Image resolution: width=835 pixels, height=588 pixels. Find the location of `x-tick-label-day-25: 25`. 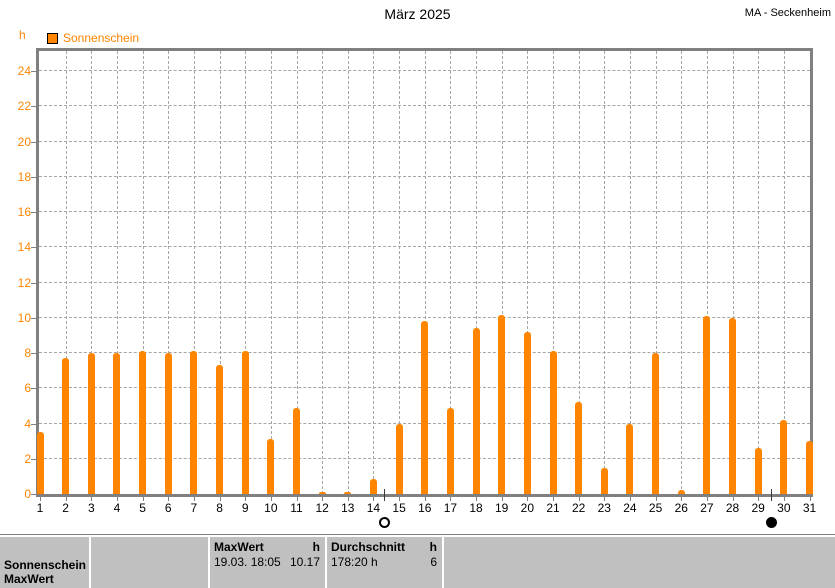

x-tick-label-day-25: 25 is located at coordinates (655, 508).